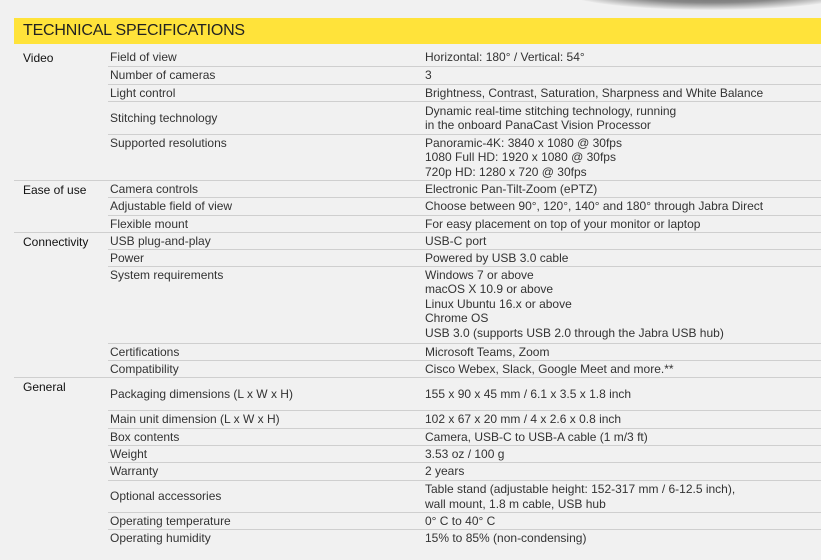  What do you see at coordinates (479, 274) in the screenshot?
I see `spec-value-line: Windows 7 or above` at bounding box center [479, 274].